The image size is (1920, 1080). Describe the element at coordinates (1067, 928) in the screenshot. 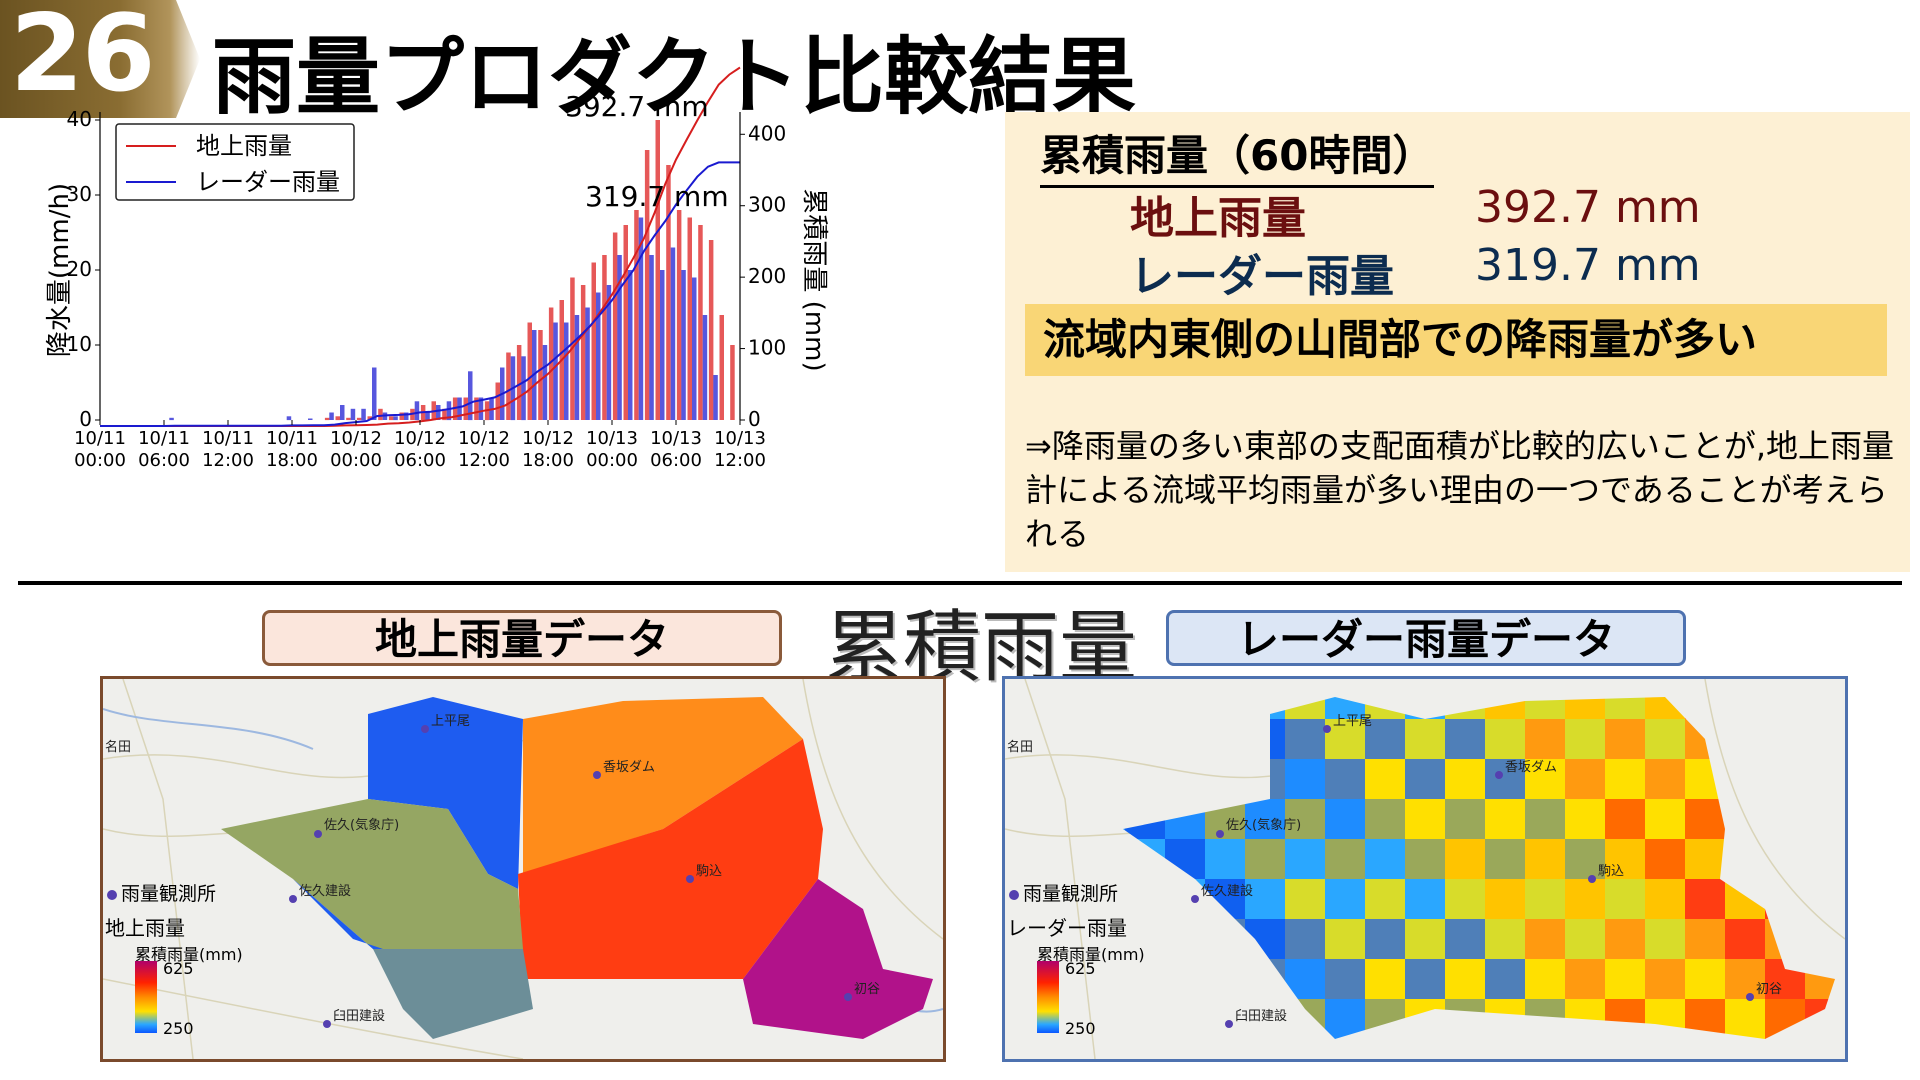

I see `legend-type: レーダー雨量` at that location.